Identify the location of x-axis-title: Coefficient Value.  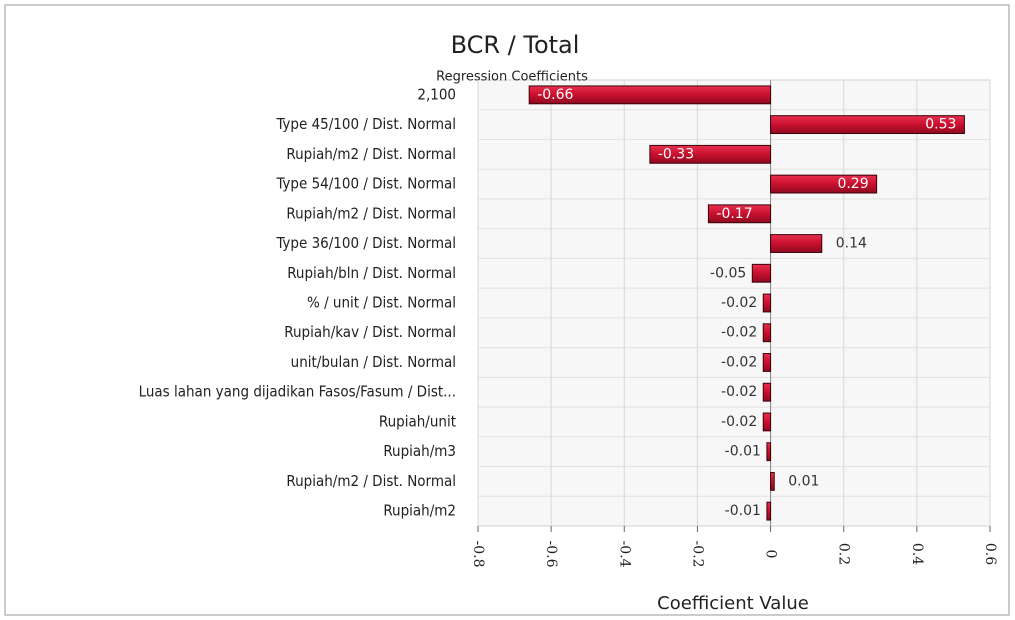
(733, 603).